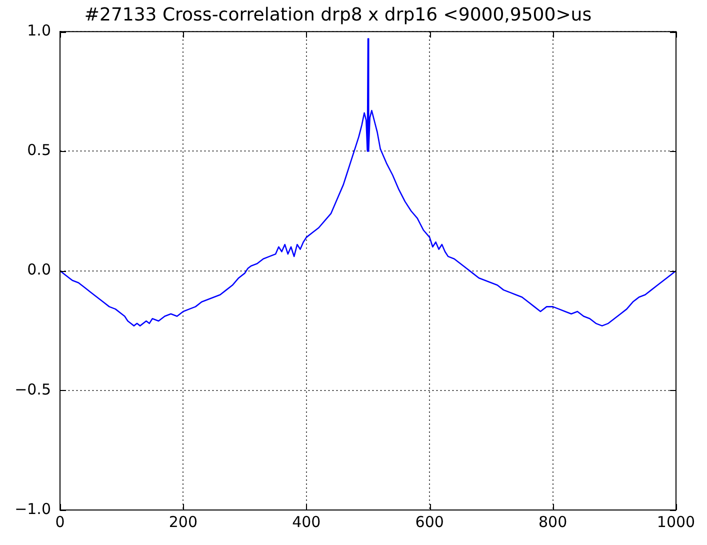 The width and height of the screenshot is (707, 545). What do you see at coordinates (39, 30) in the screenshot?
I see `y-tick-label: 1.0` at bounding box center [39, 30].